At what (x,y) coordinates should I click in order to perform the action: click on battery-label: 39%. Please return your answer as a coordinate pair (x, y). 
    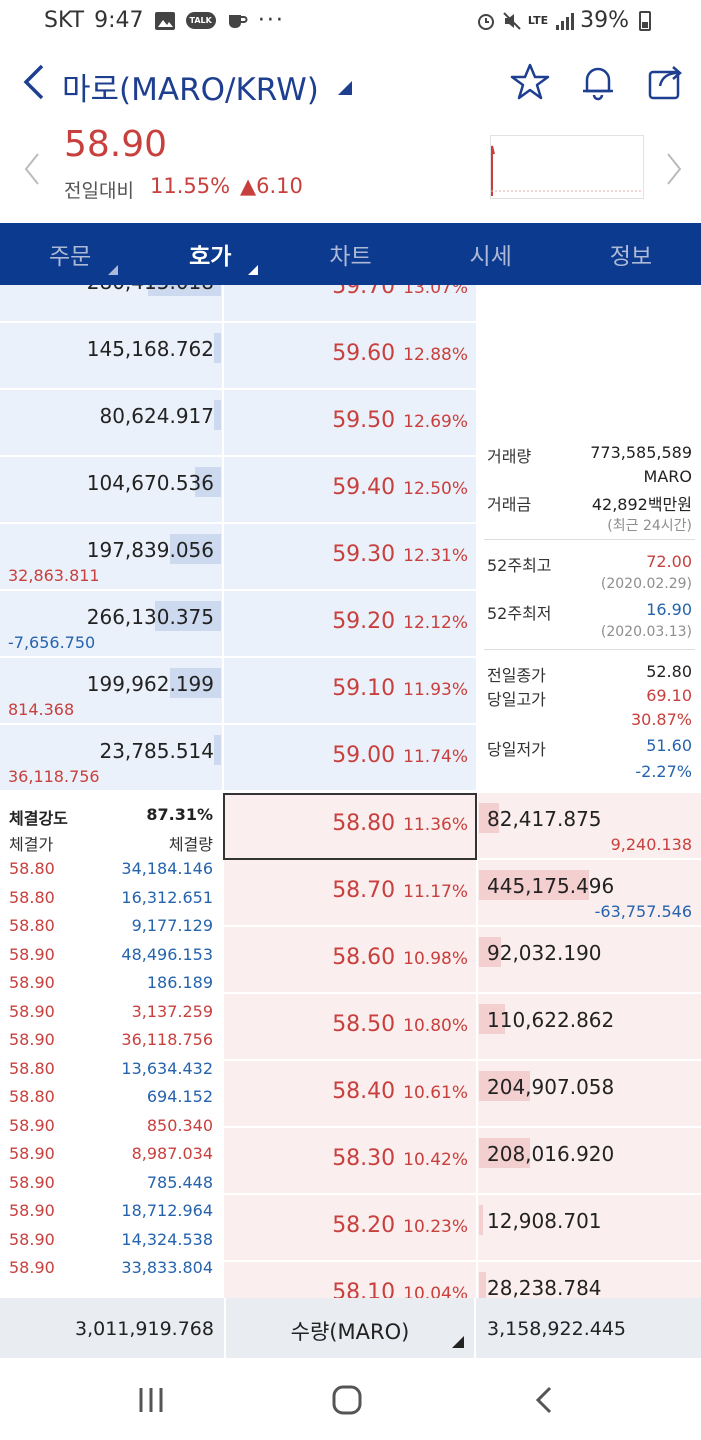
    Looking at the image, I should click on (604, 20).